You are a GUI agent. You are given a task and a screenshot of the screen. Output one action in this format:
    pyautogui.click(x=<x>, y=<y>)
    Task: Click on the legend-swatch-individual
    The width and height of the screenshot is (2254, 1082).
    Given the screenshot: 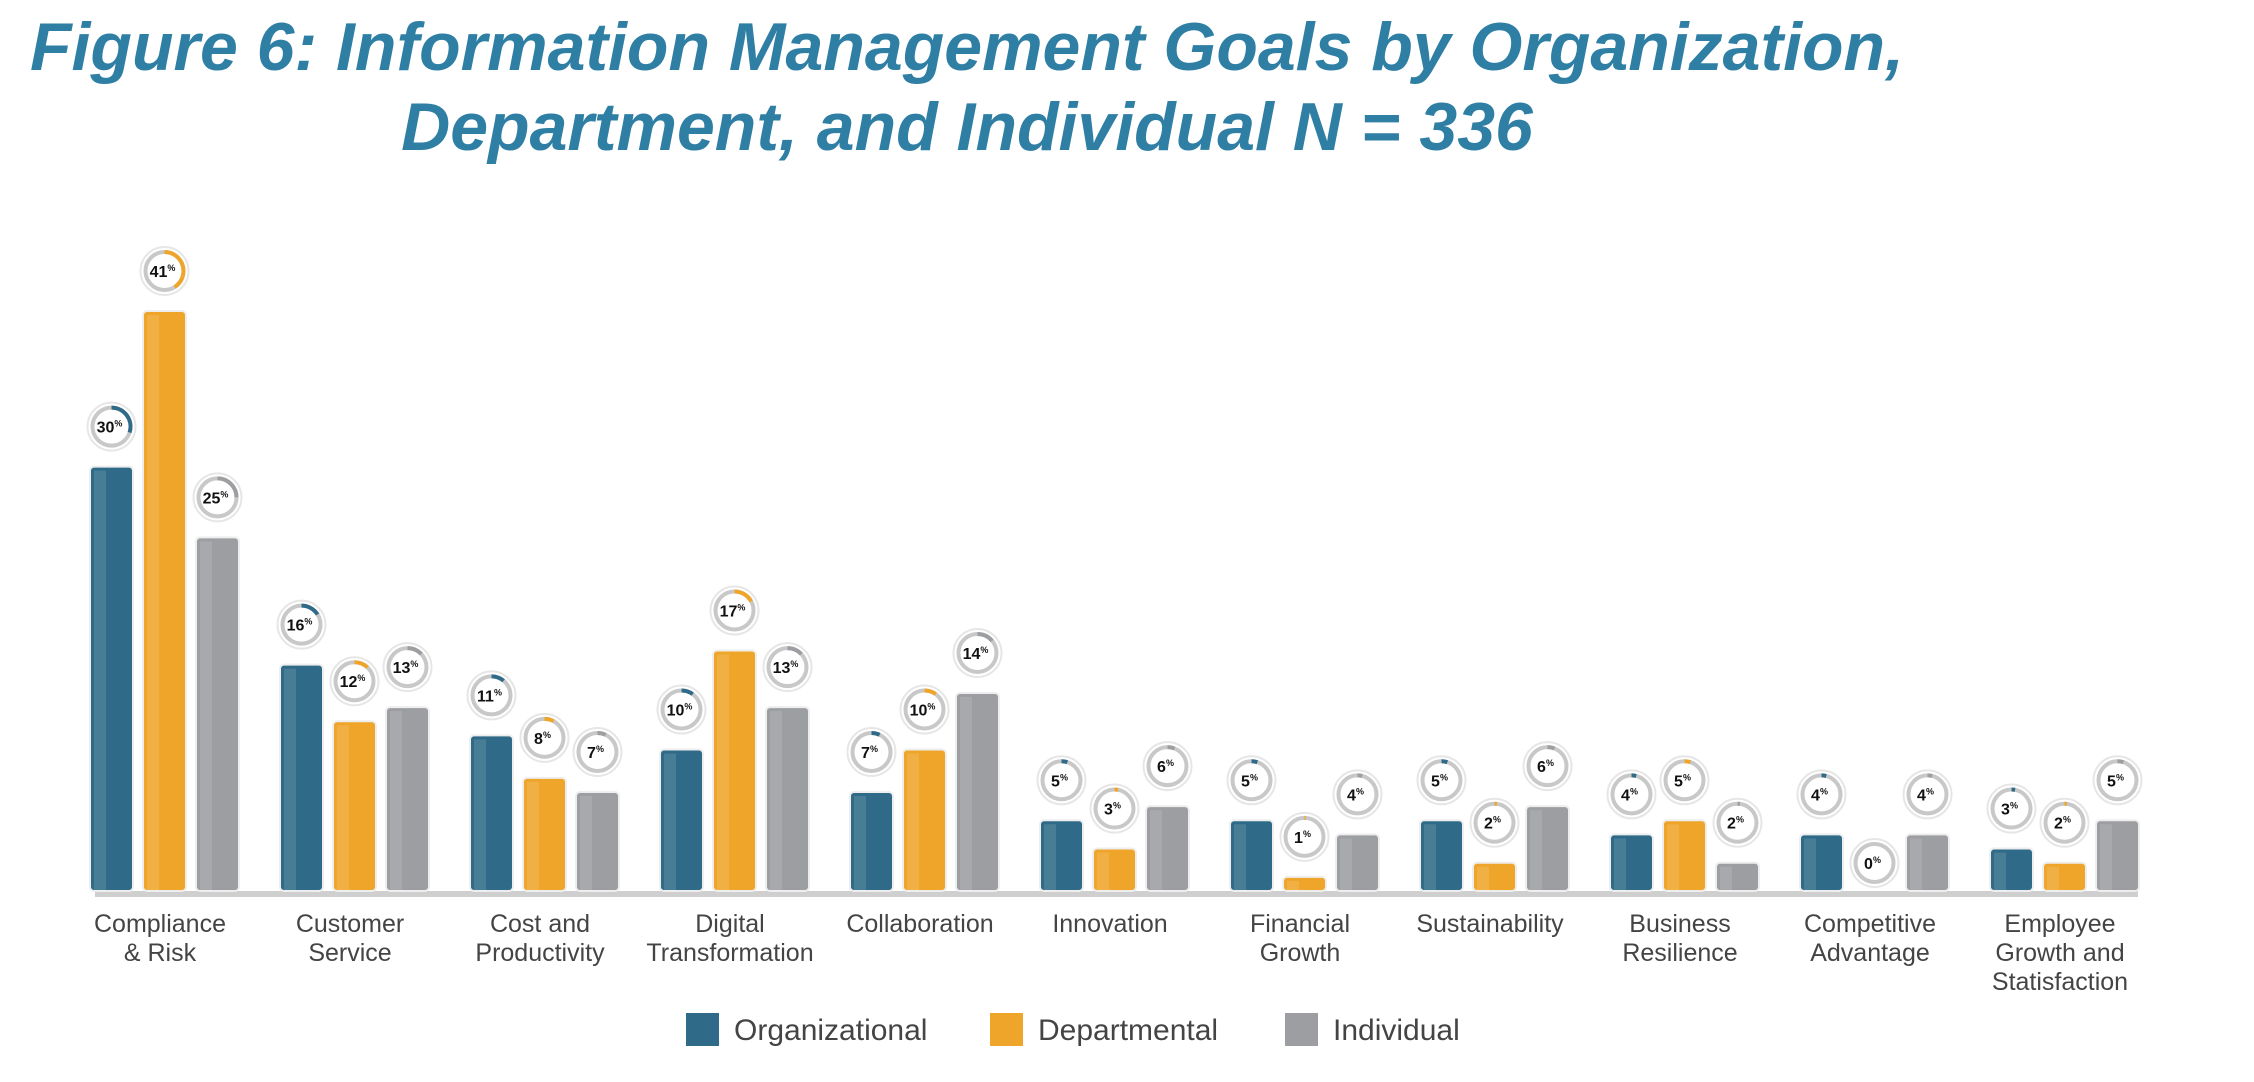 What is the action you would take?
    pyautogui.click(x=1301, y=1029)
    